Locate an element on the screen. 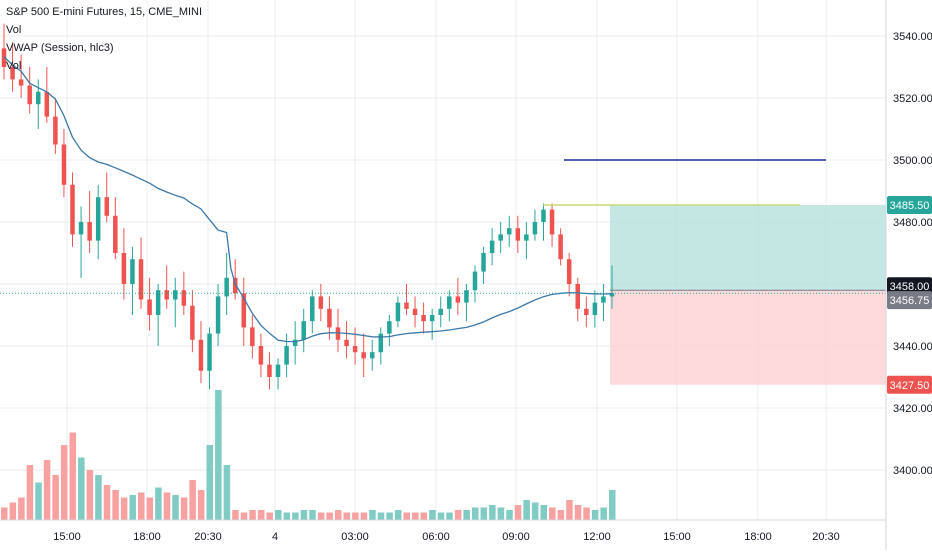 The height and width of the screenshot is (555, 932). price-label-text: 3485.50 is located at coordinates (910, 206).